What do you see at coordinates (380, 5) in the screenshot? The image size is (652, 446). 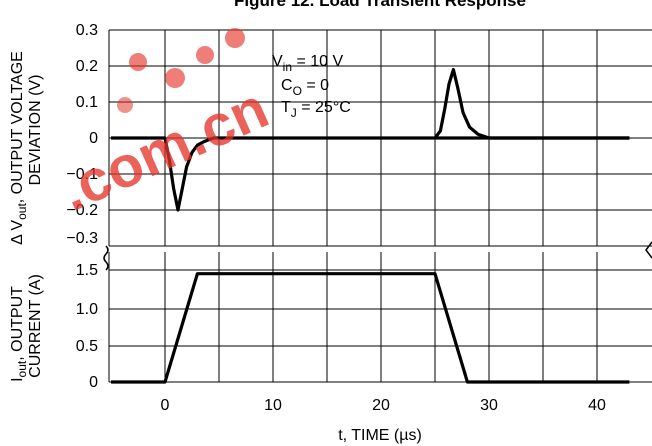 I see `chart-title: Figure 12. Load Transient Response` at bounding box center [380, 5].